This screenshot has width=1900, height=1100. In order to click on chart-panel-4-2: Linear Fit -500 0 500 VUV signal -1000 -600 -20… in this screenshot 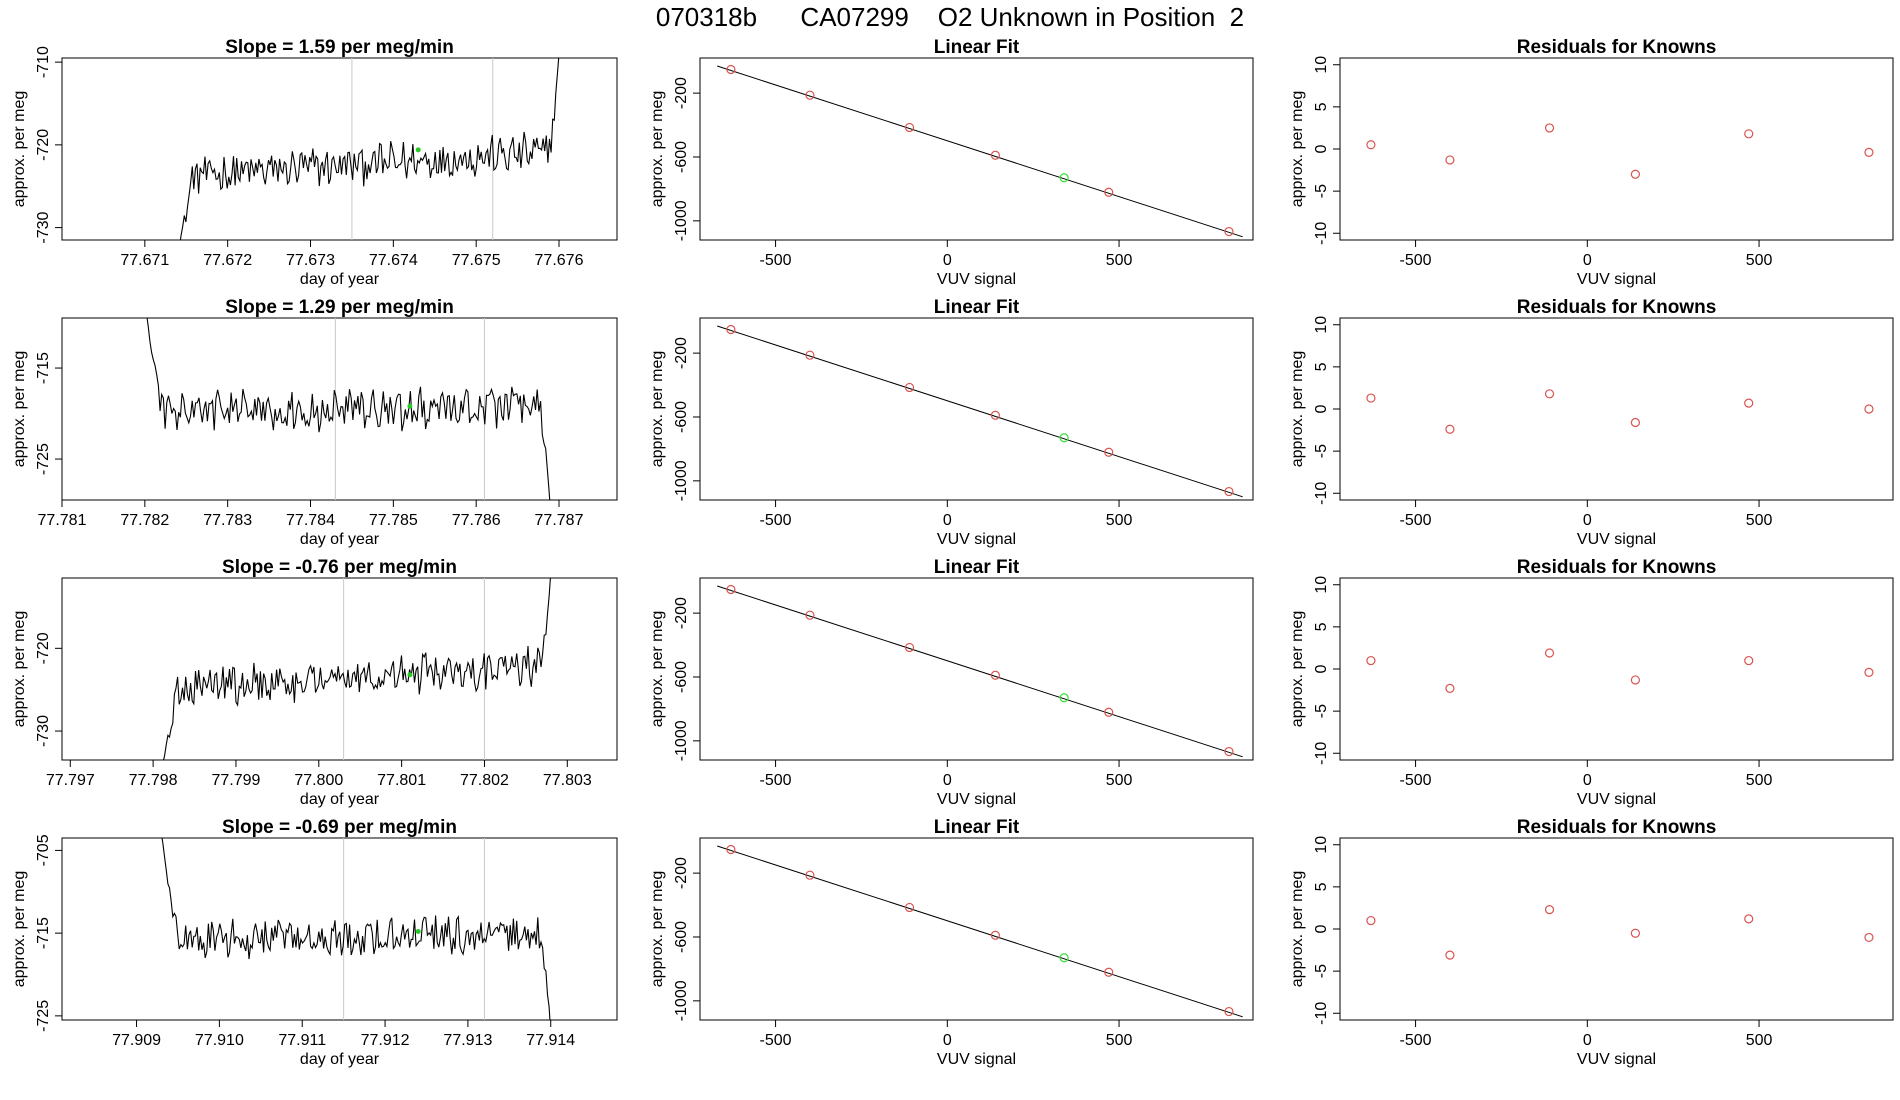, I will do `click(951, 942)`.